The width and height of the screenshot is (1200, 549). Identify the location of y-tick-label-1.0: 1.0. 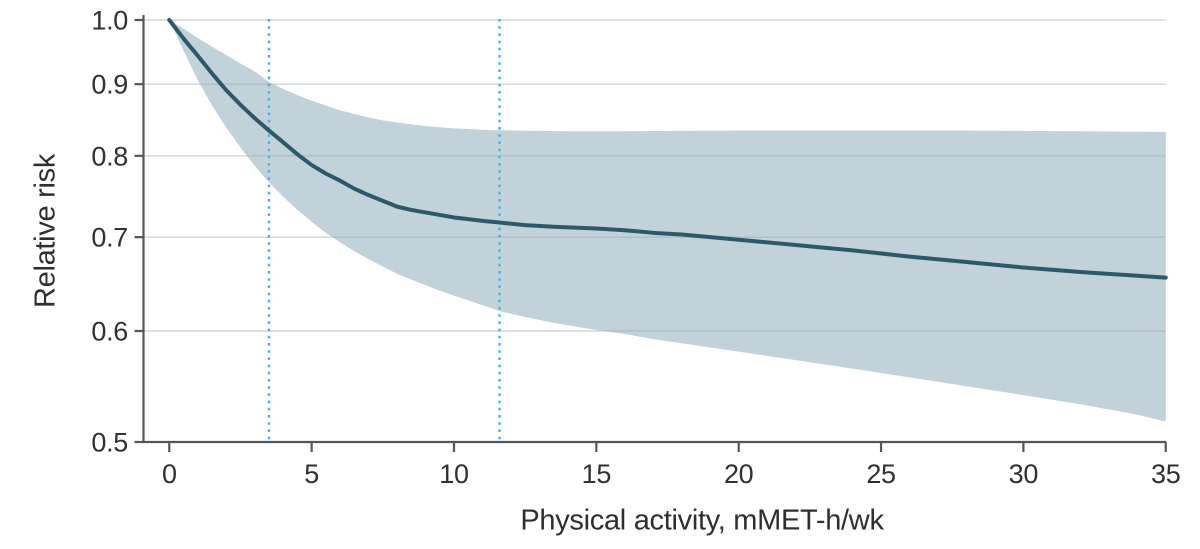
(109, 21).